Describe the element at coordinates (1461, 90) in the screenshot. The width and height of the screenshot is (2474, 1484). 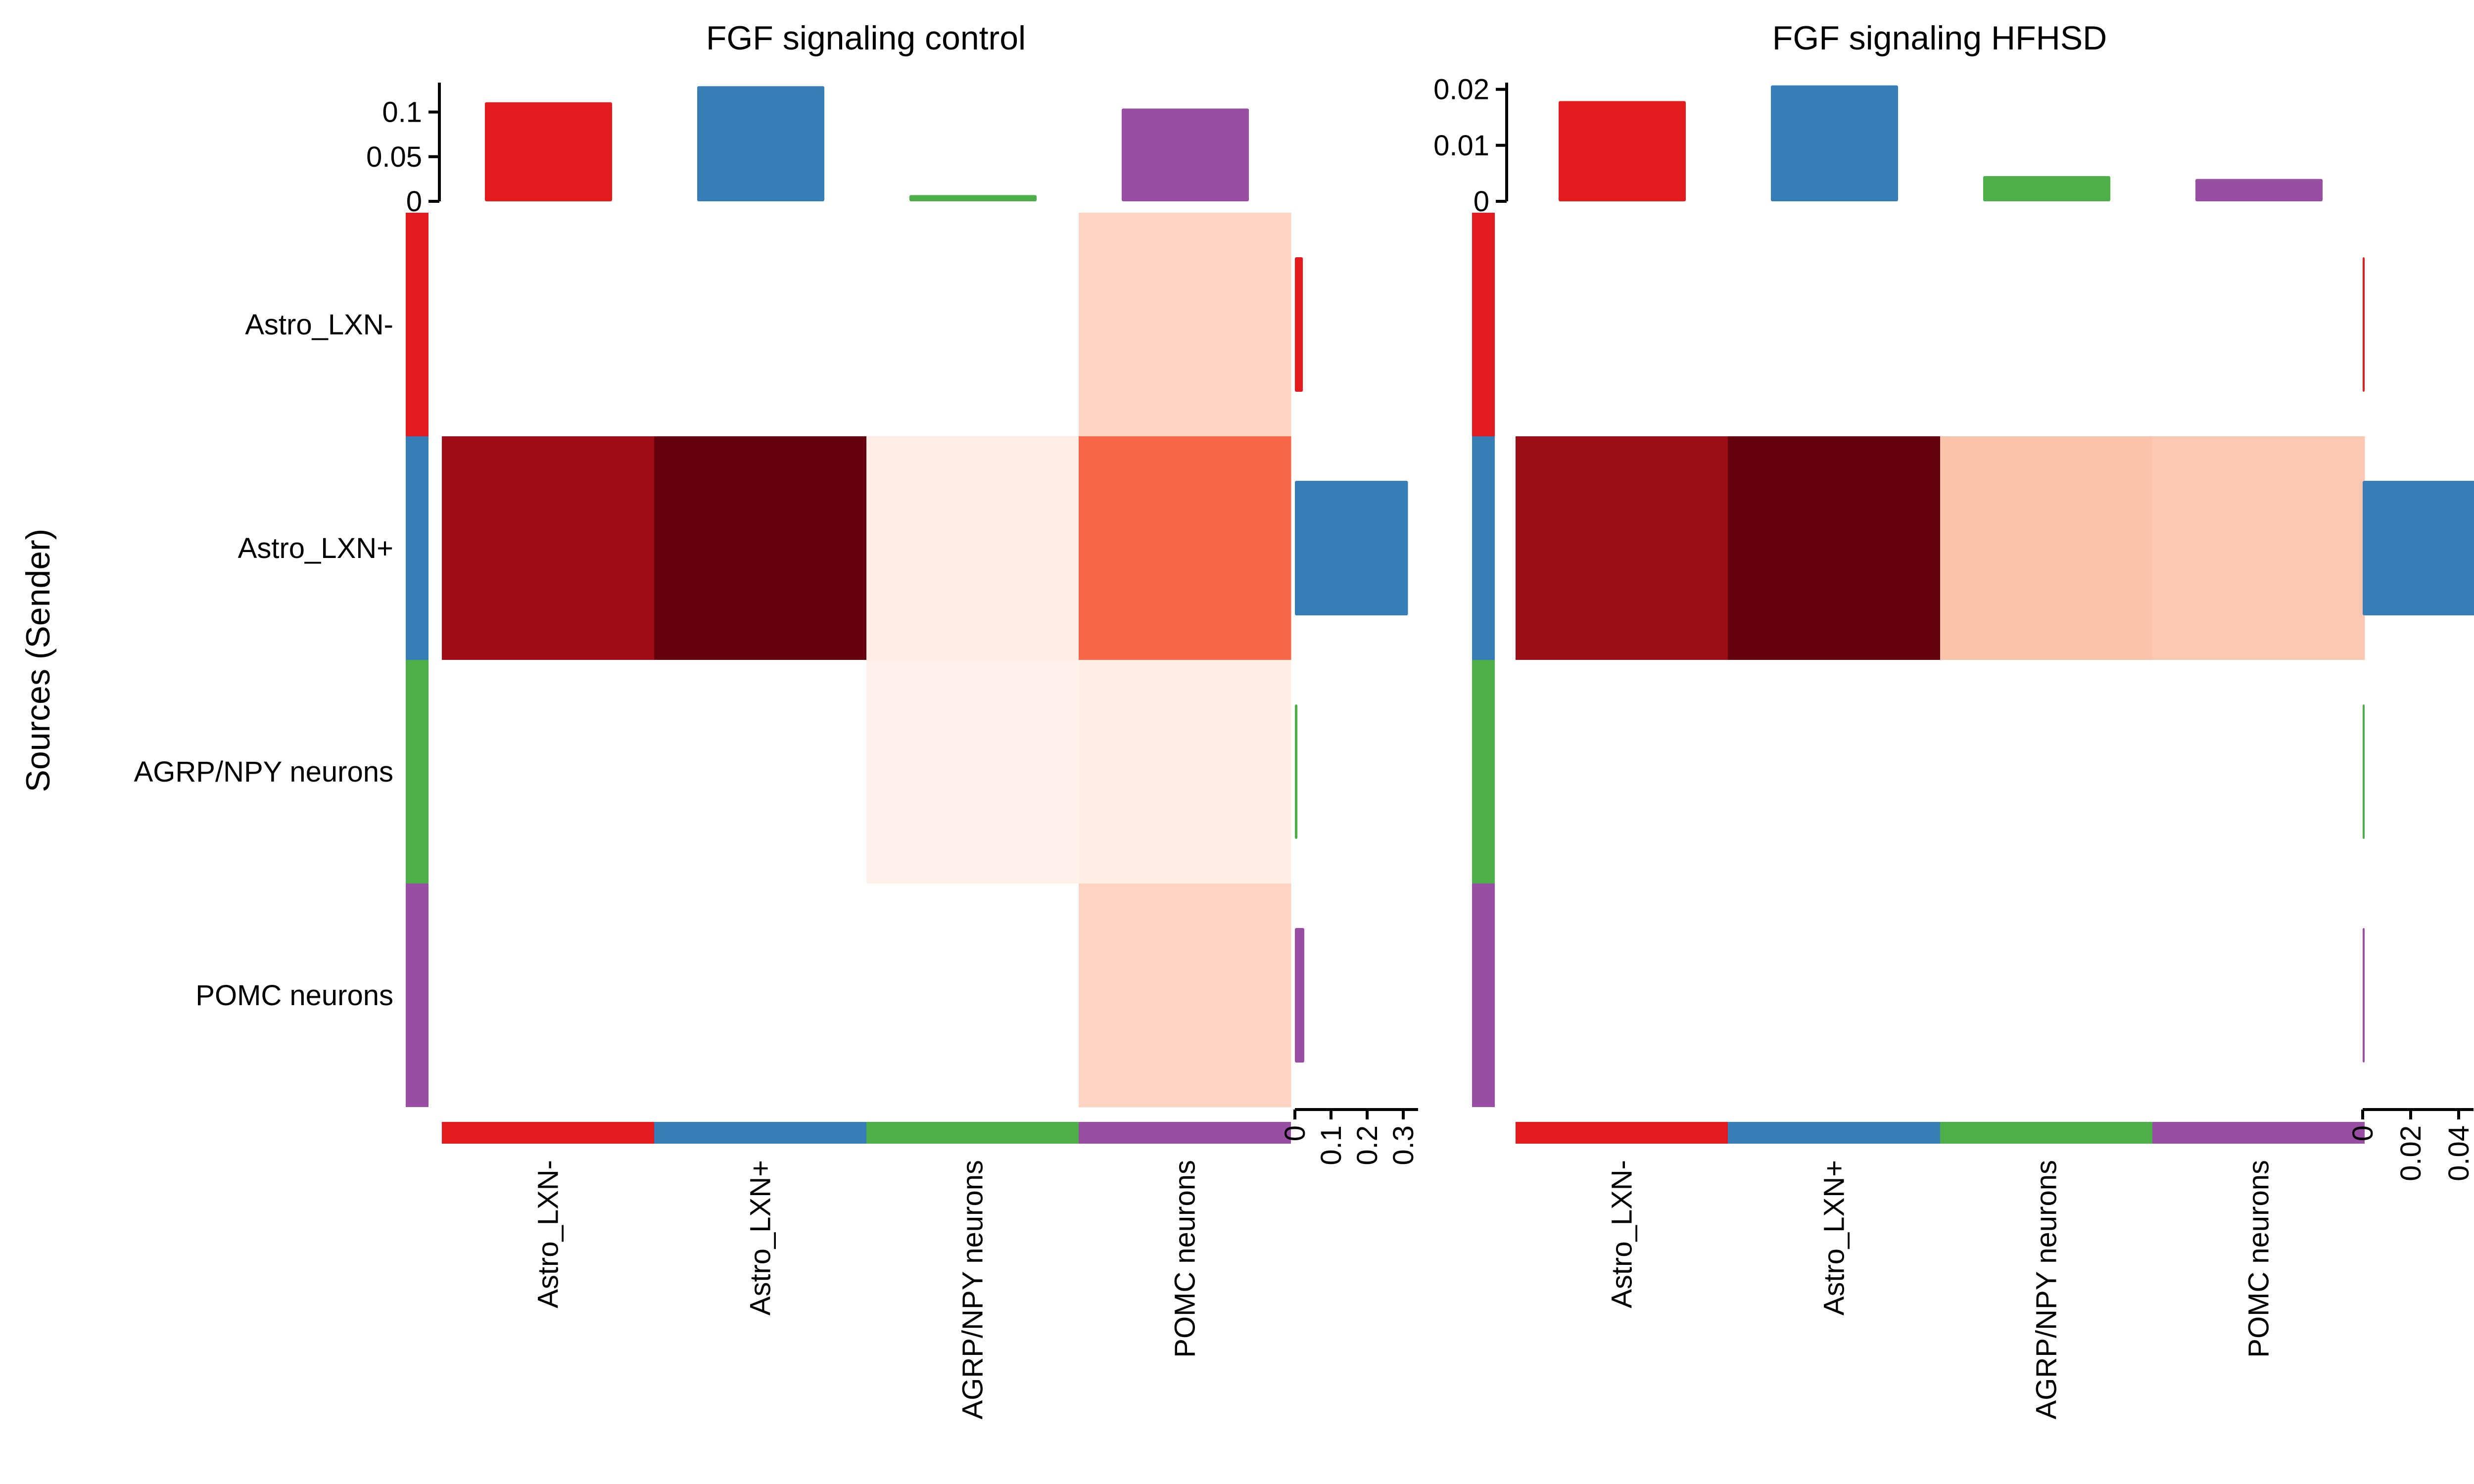
I see `top-bar-tick-label: 0.02` at that location.